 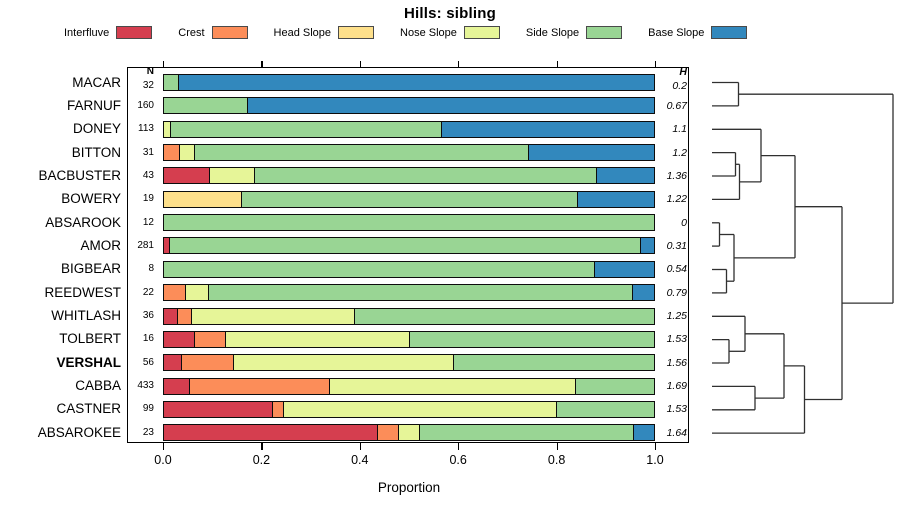 I want to click on x-tick-label: 1.0, so click(x=655, y=460).